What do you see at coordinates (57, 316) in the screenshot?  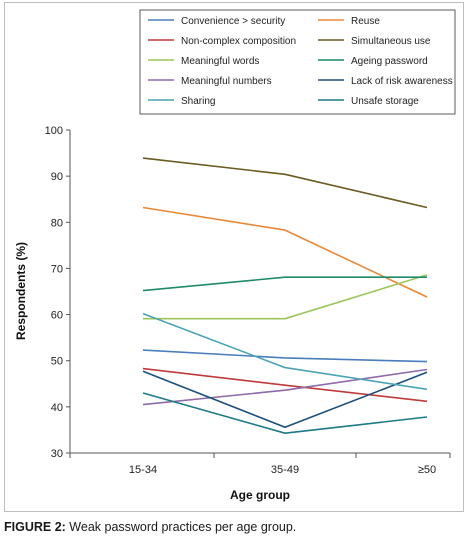 I see `y-tick-label: 60` at bounding box center [57, 316].